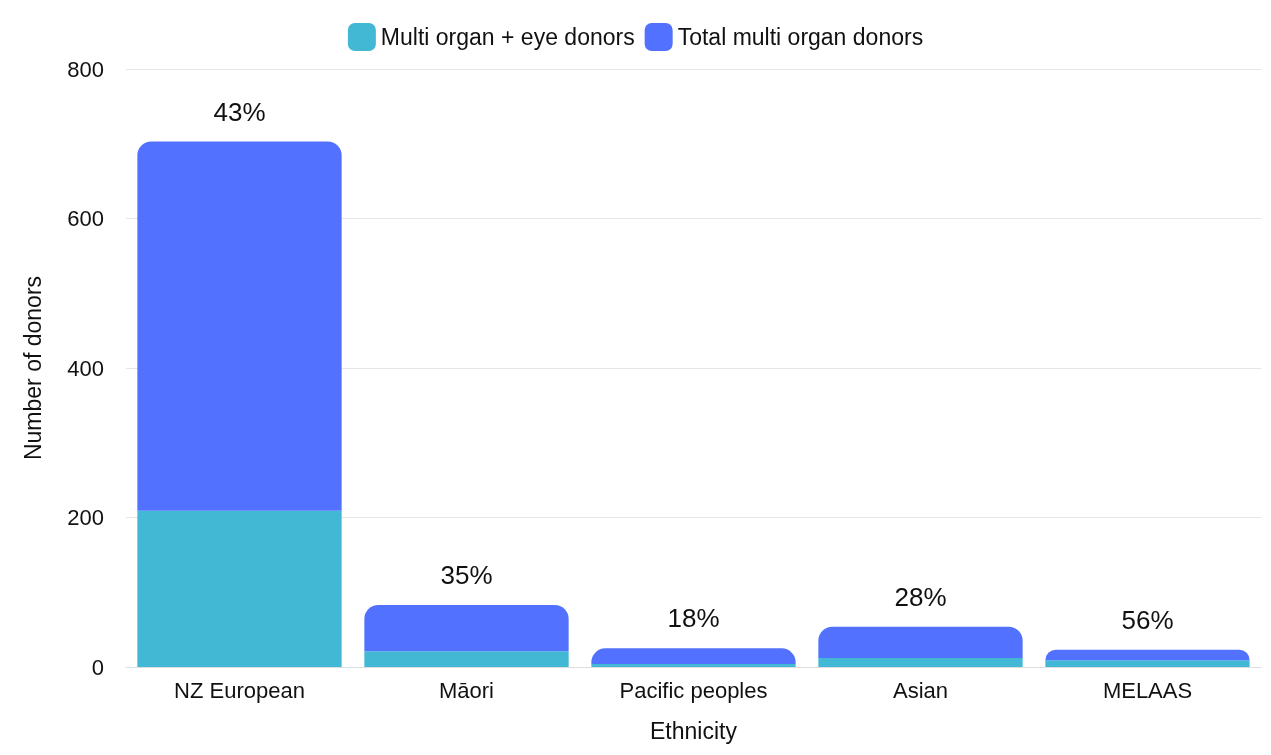  I want to click on y-tick-label: 200, so click(85, 517).